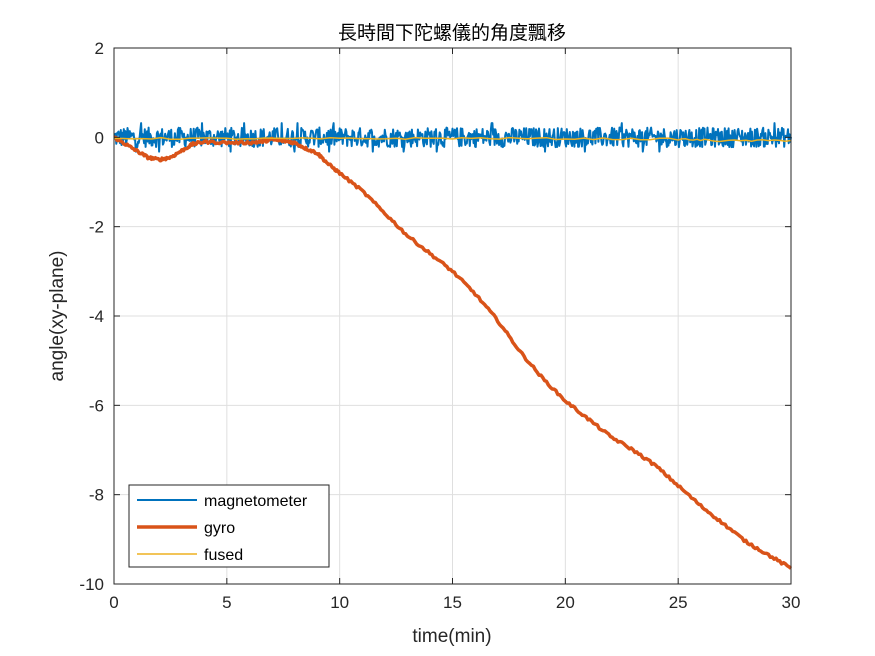 The image size is (875, 656). I want to click on x-tick-label: 10, so click(339, 602).